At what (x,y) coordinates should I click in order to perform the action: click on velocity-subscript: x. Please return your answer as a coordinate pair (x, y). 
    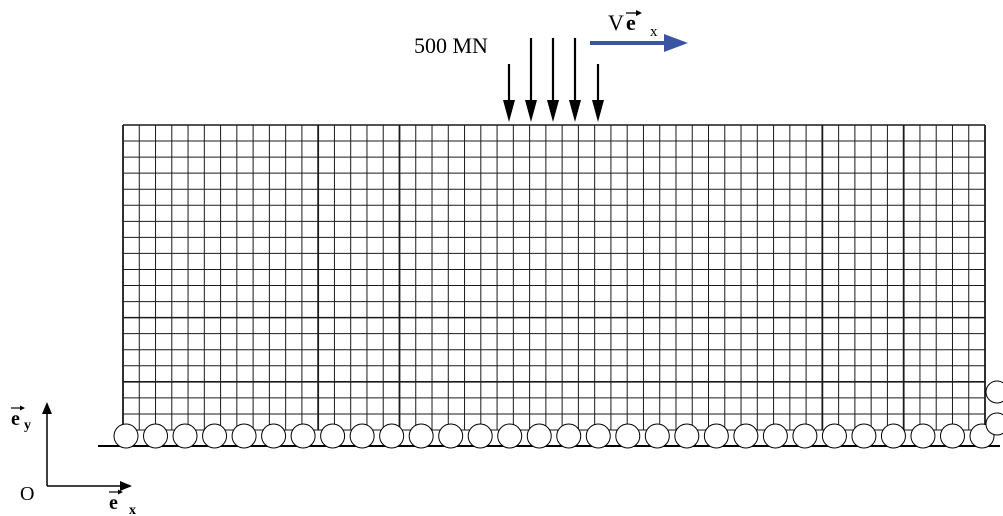
    Looking at the image, I should click on (654, 32).